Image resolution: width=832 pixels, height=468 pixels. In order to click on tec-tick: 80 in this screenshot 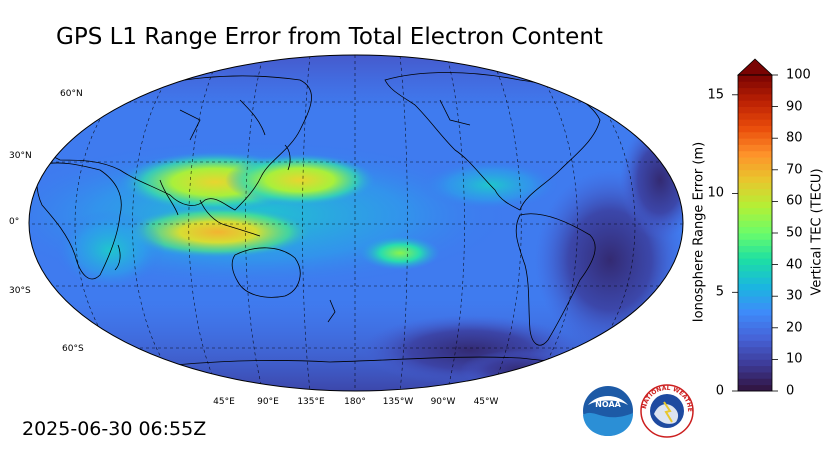, I will do `click(794, 138)`.